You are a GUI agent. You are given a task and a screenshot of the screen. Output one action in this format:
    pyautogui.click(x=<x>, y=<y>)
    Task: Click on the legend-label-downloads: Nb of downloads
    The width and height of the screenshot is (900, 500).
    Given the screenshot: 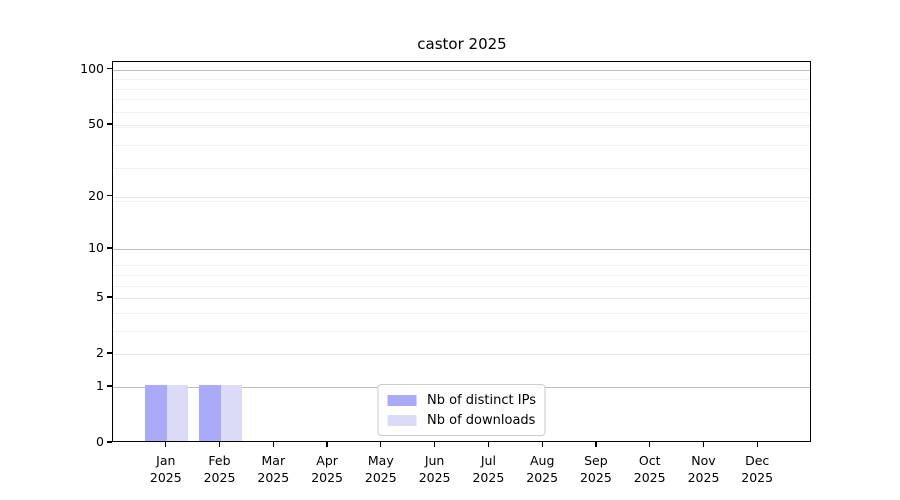 What is the action you would take?
    pyautogui.click(x=481, y=420)
    